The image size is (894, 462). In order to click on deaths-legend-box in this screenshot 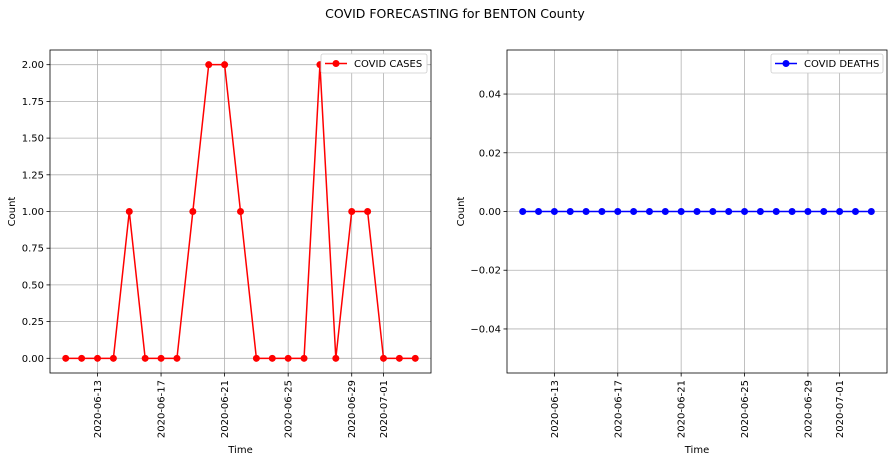, I will do `click(827, 63)`.